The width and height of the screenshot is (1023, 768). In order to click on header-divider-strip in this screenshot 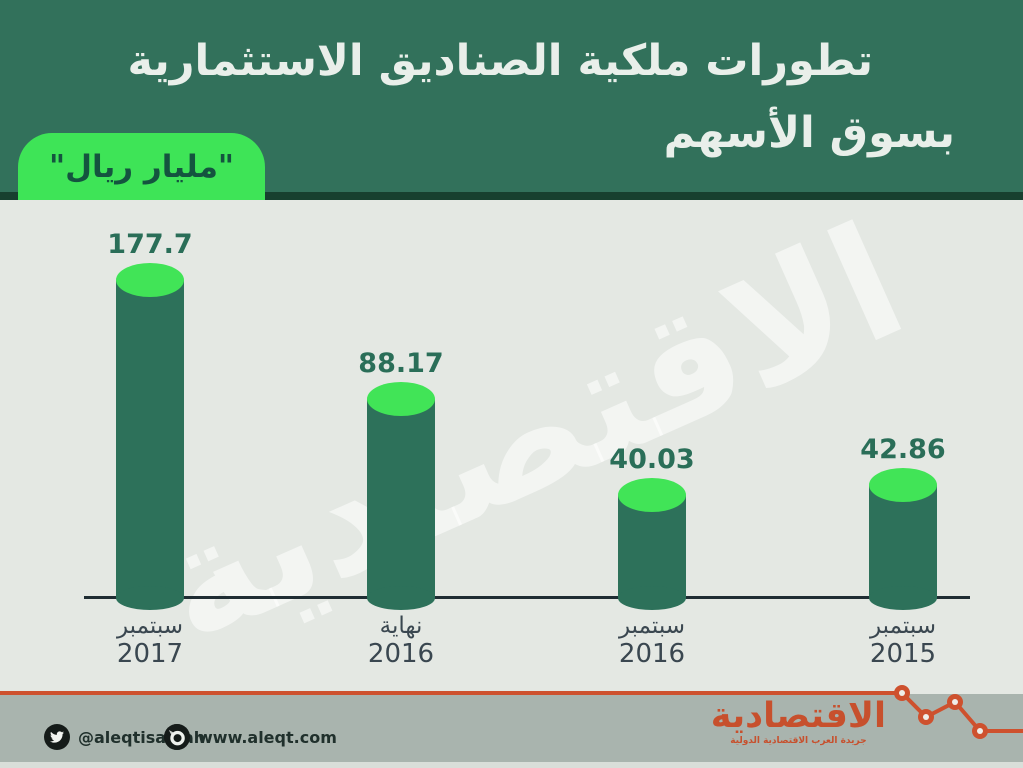, I will do `click(511, 196)`.